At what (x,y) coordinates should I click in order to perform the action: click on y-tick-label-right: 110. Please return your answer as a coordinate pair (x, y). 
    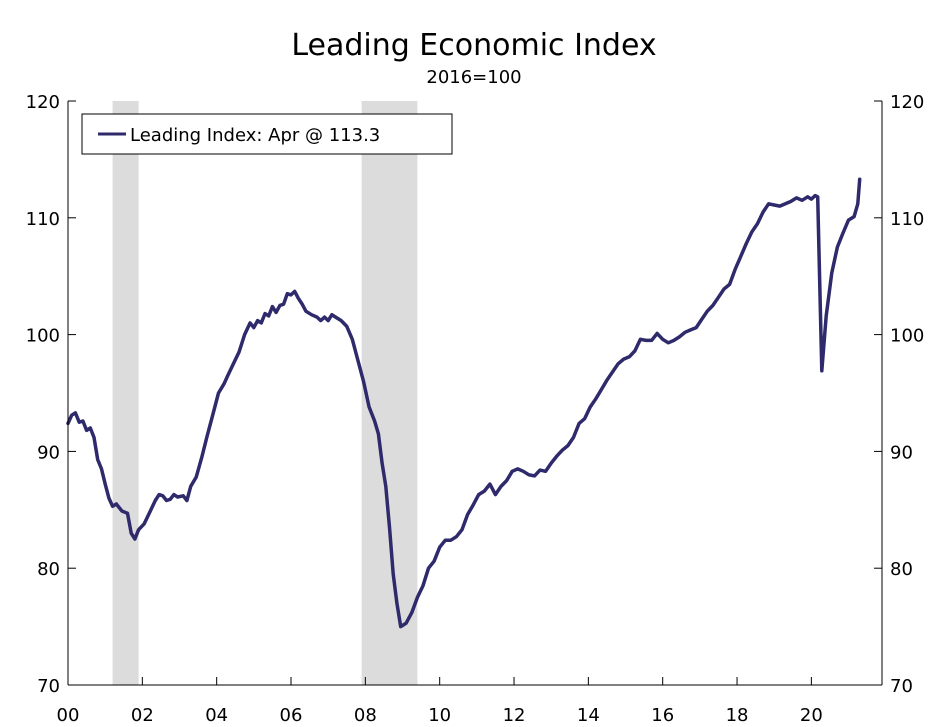
    Looking at the image, I should click on (907, 219).